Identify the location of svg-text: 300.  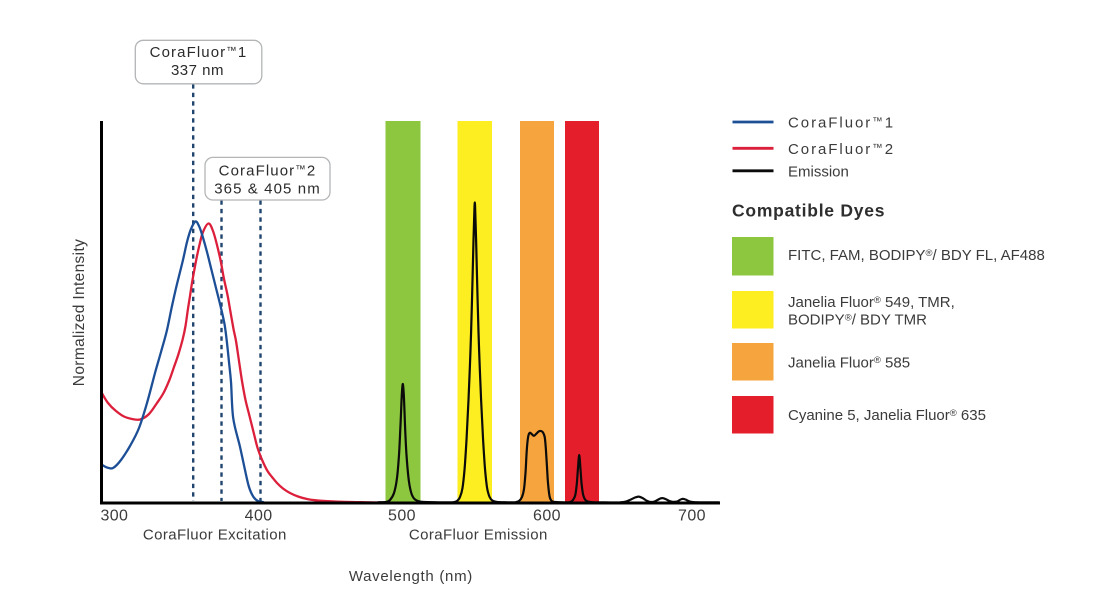
(114, 516).